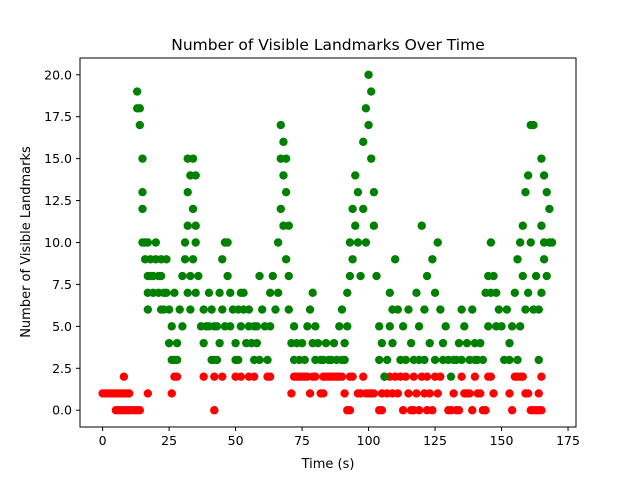  I want to click on x-tick-label: 125, so click(435, 440).